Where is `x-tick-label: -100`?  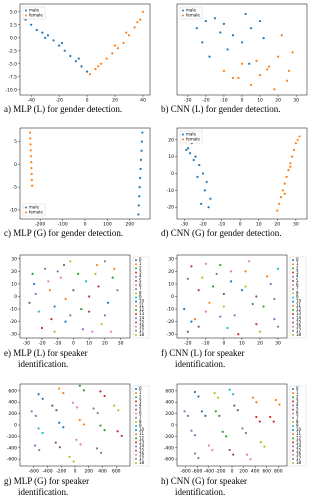 x-tick-label: -100 is located at coordinates (62, 225).